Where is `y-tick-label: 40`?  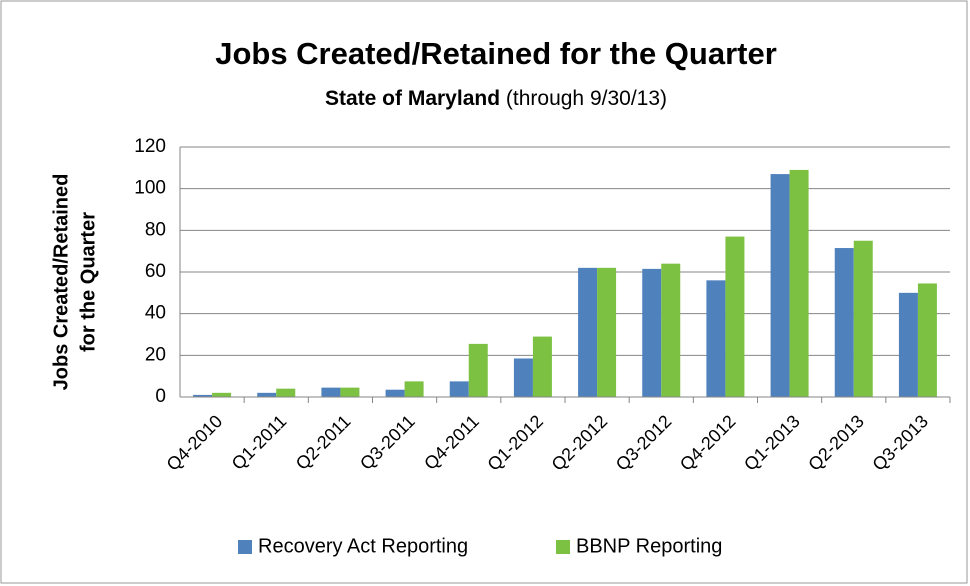
y-tick-label: 40 is located at coordinates (155, 313).